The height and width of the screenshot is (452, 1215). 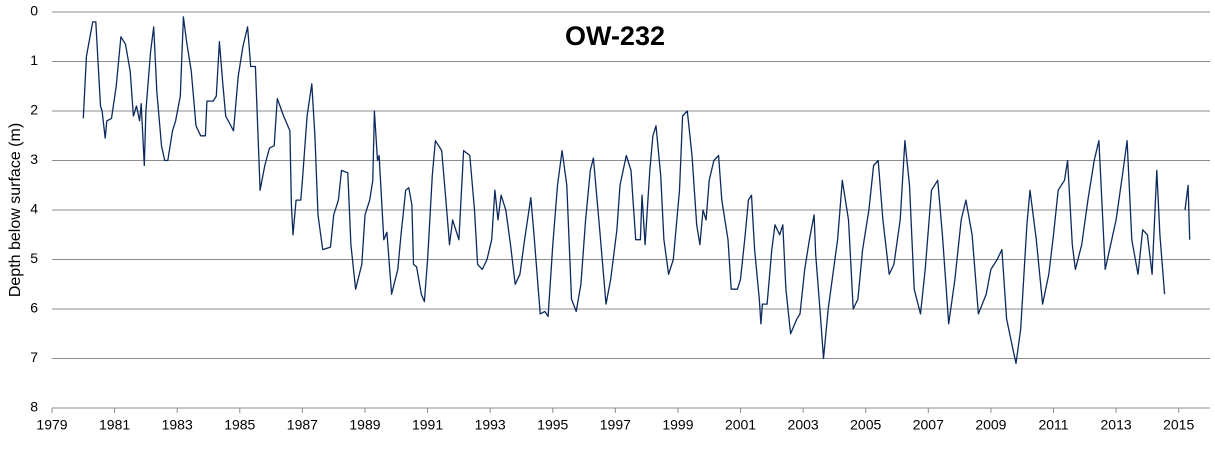 I want to click on x-tick-label: 1991, so click(x=427, y=425).